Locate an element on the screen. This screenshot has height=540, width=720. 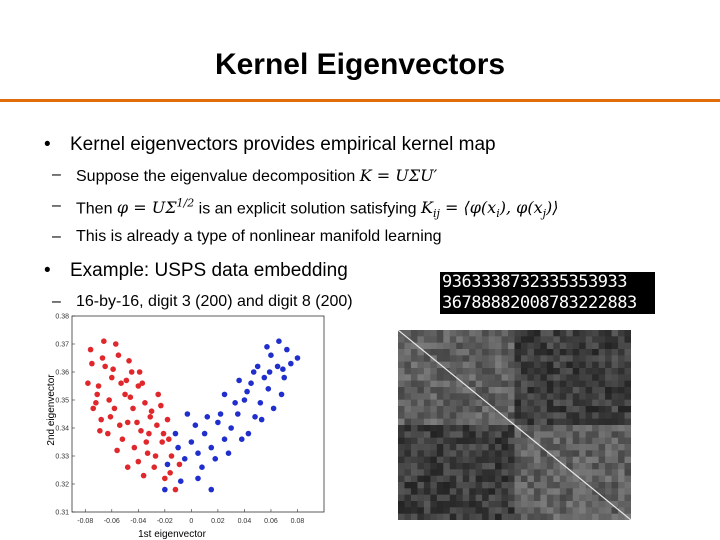
sub-bullet-1-2-text2: is an explicit solution satisfying is located at coordinates (307, 209).